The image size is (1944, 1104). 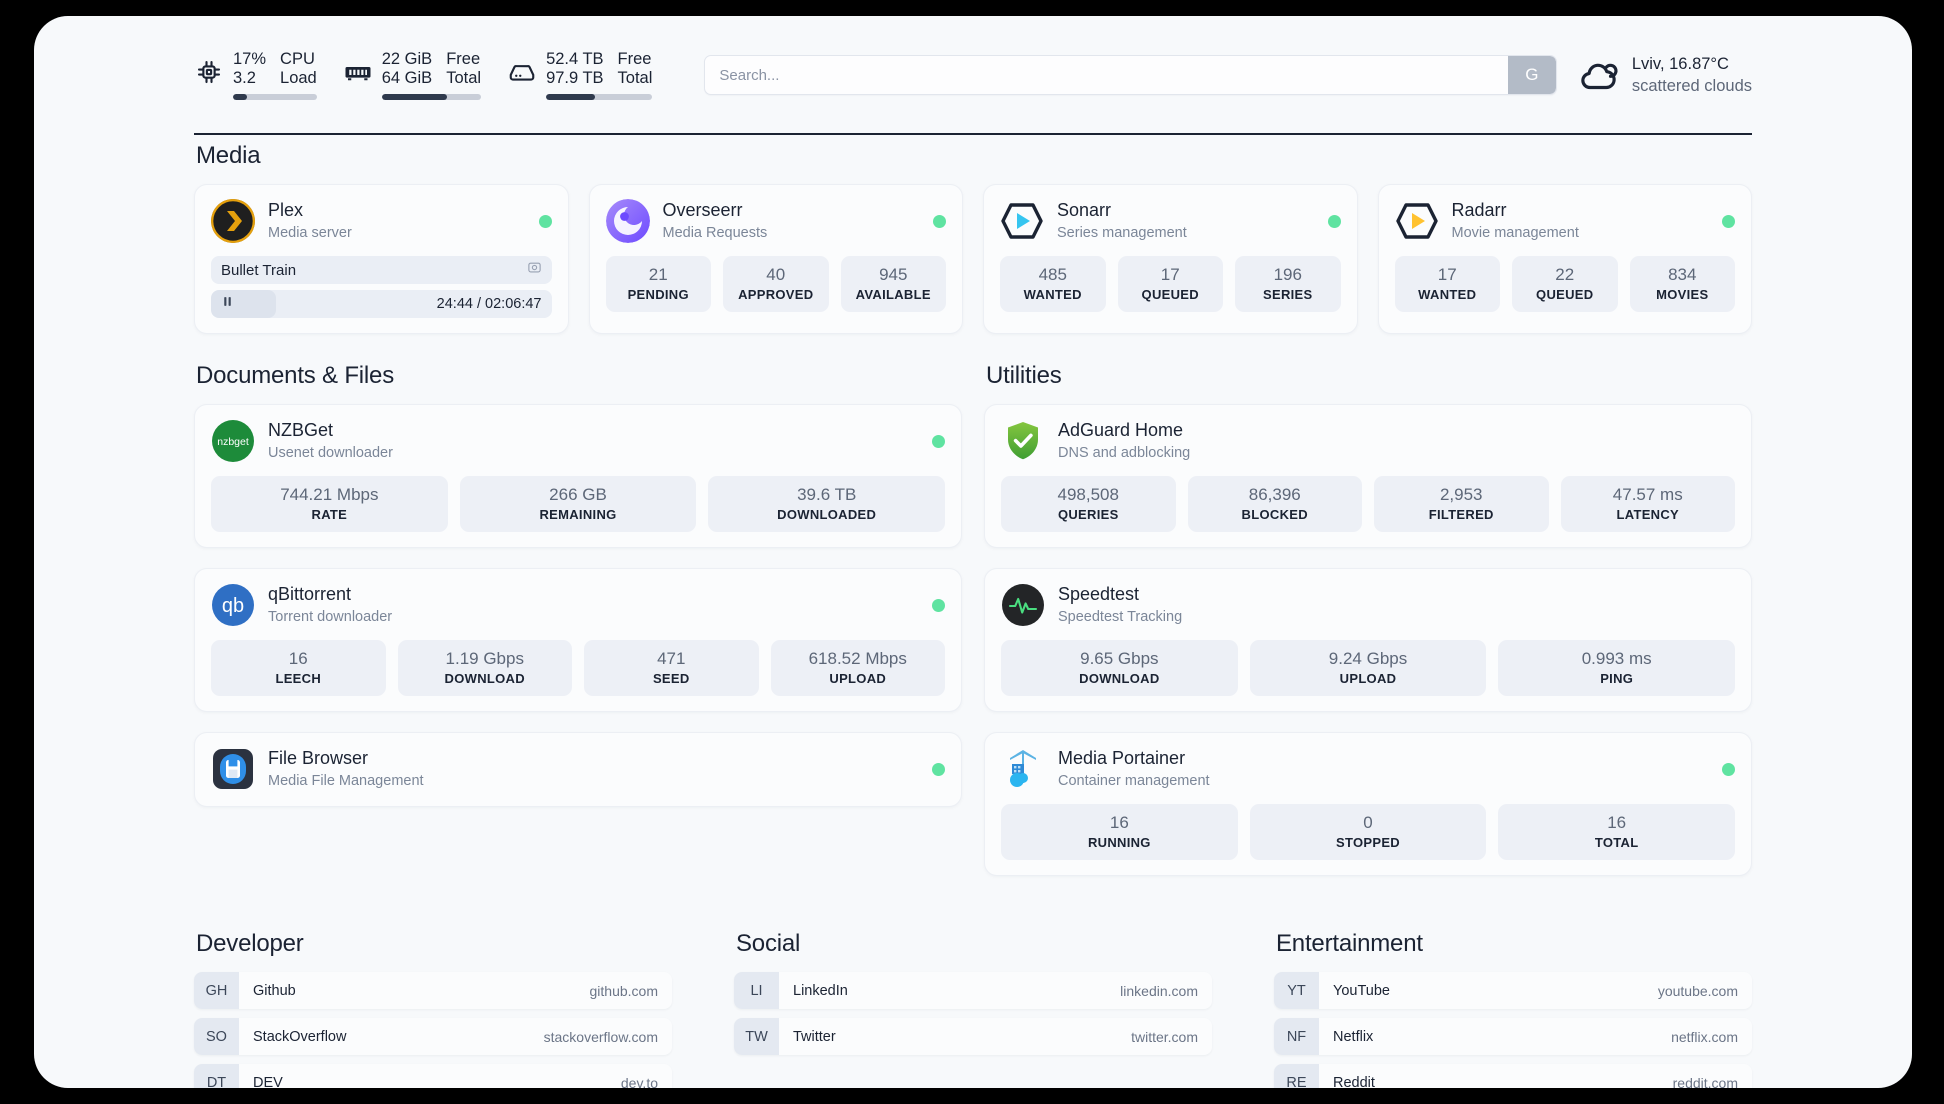 I want to click on disk-icon, so click(x=522, y=72).